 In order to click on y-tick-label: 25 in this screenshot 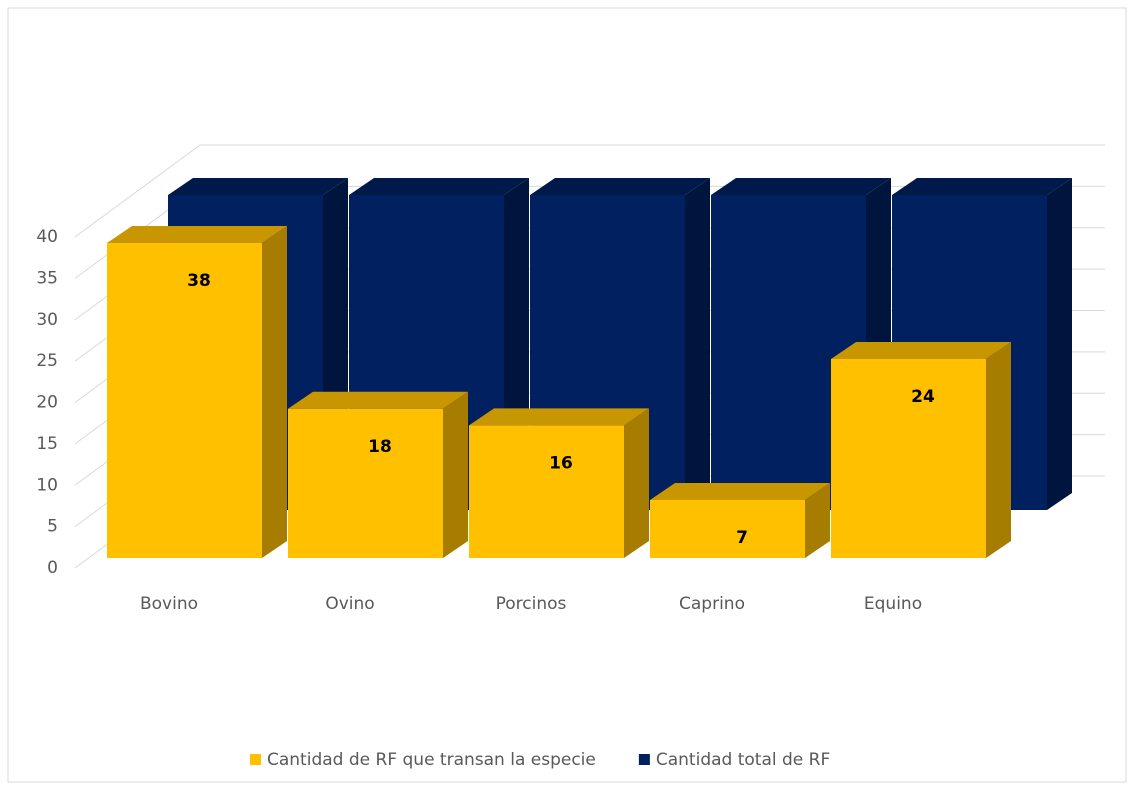, I will do `click(47, 361)`.